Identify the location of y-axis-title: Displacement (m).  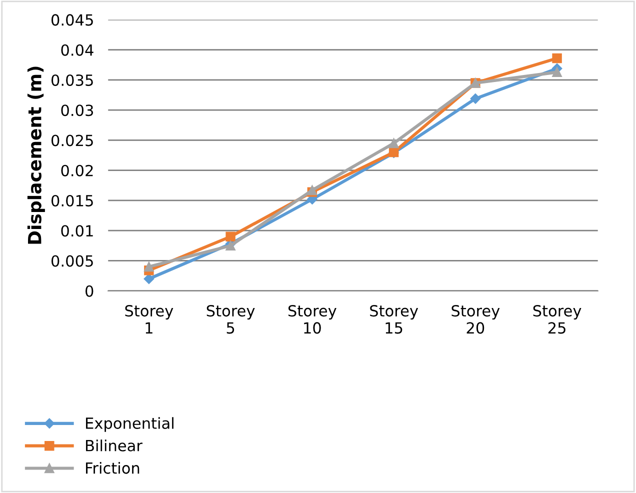
(36, 155).